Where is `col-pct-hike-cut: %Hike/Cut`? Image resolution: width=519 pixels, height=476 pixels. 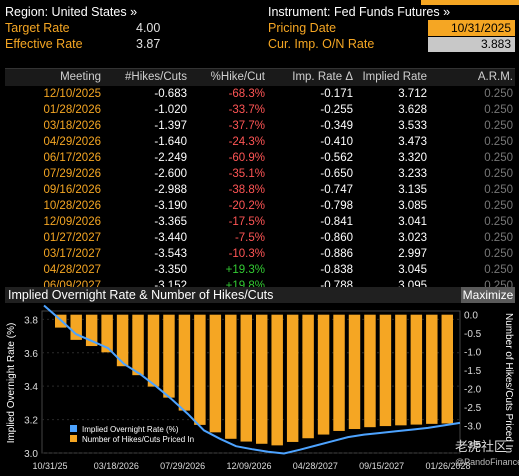 col-pct-hike-cut: %Hike/Cut is located at coordinates (237, 77).